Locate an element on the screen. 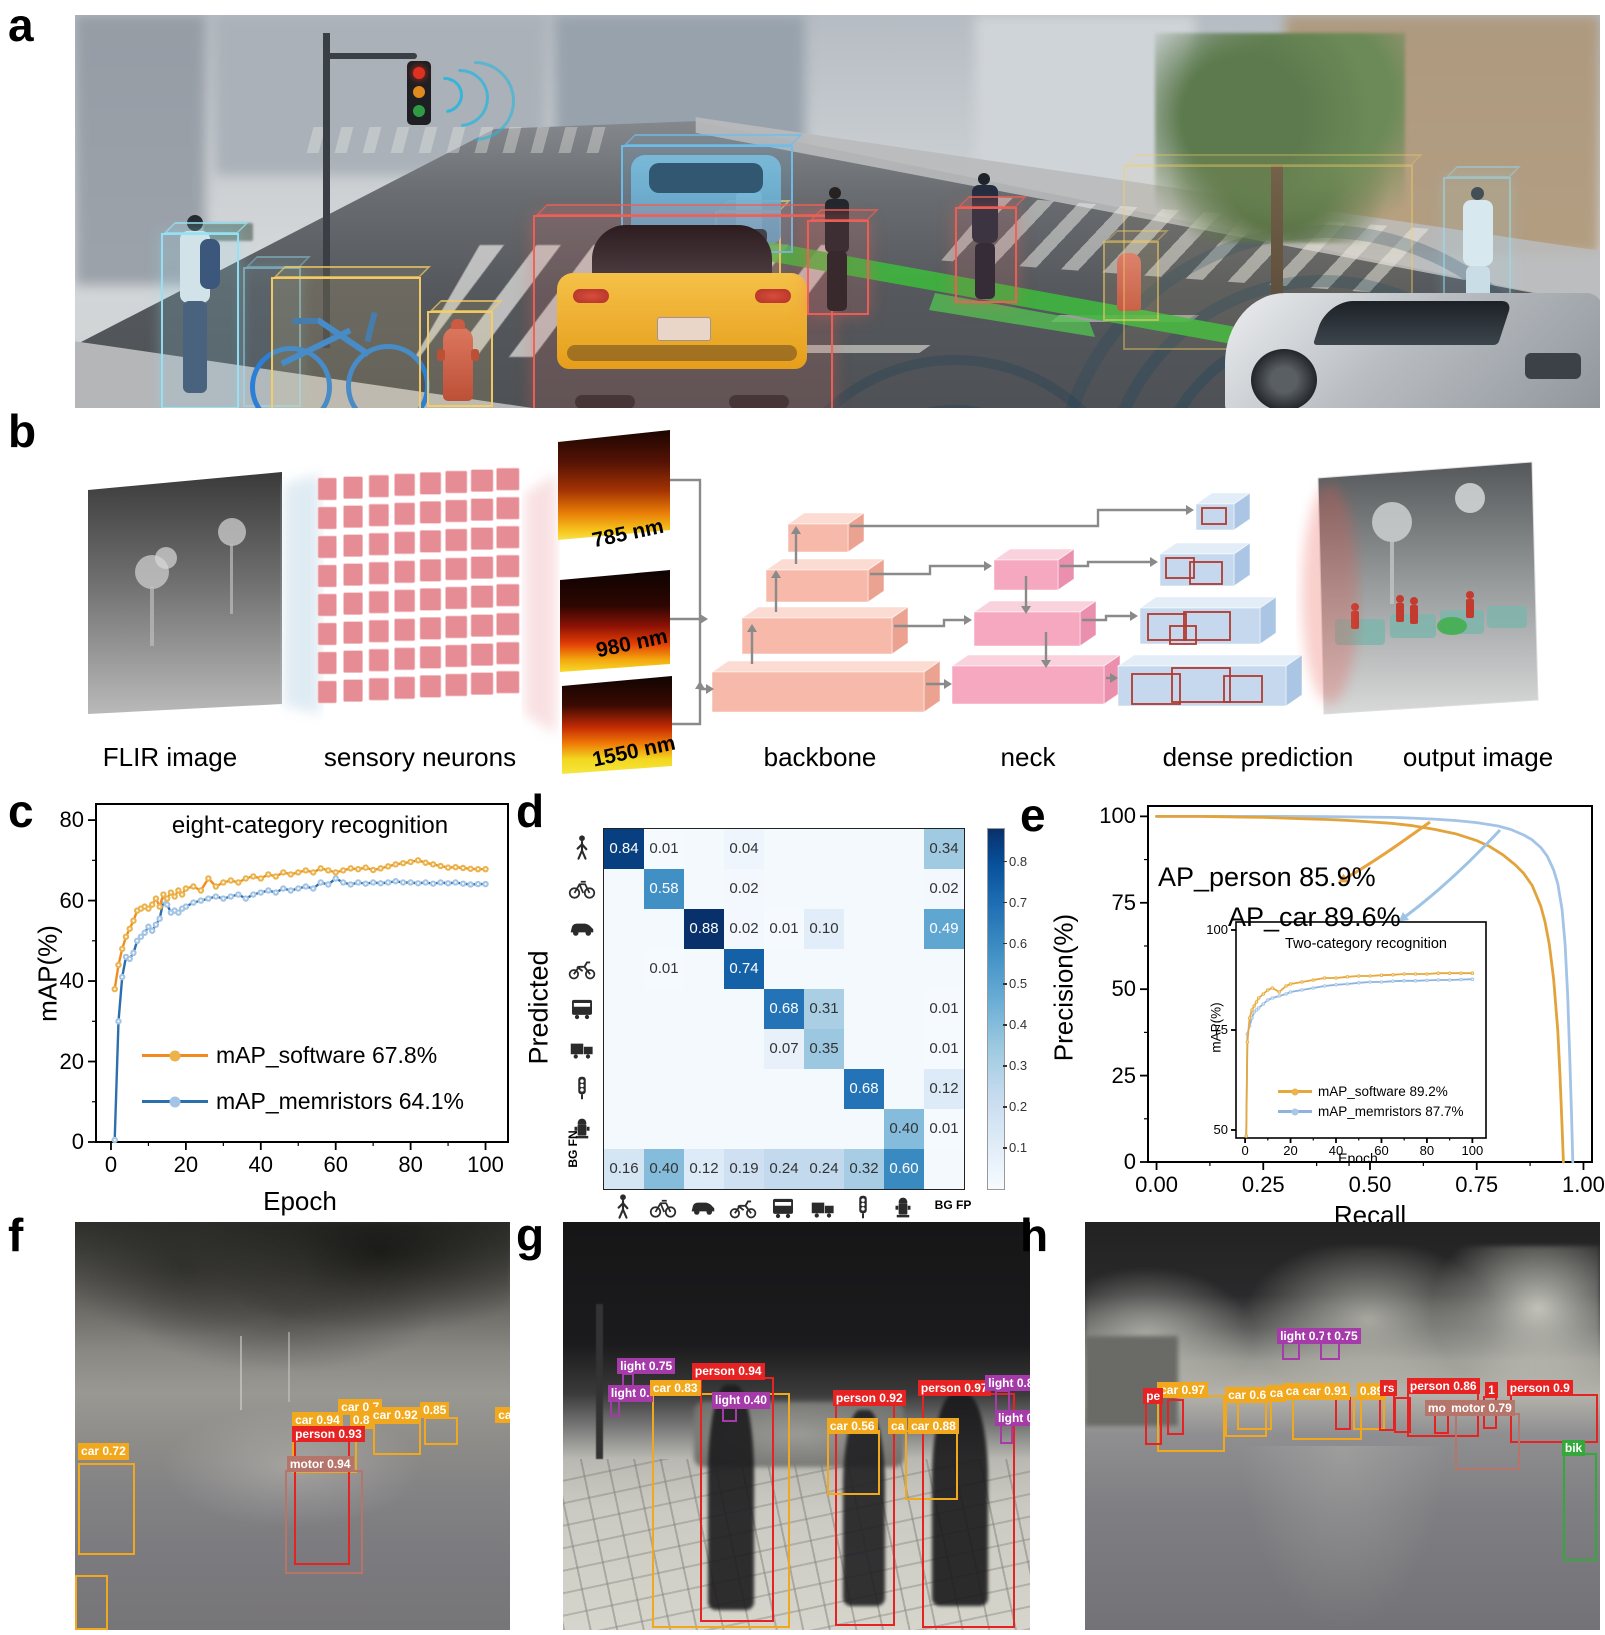 Image resolution: width=1605 pixels, height=1635 pixels. detection-label: person 0.97 is located at coordinates (954, 1388).